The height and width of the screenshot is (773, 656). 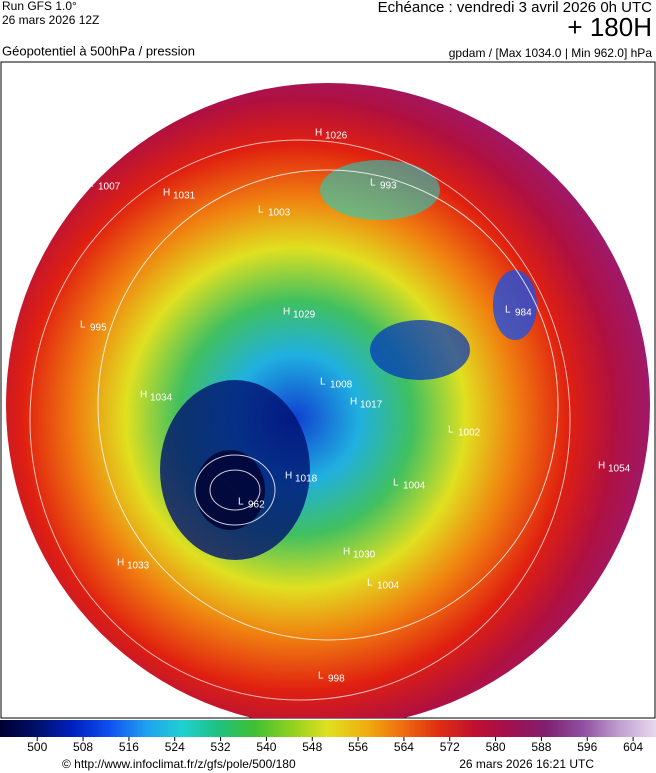 What do you see at coordinates (388, 186) in the screenshot?
I see `center-pressure: 993` at bounding box center [388, 186].